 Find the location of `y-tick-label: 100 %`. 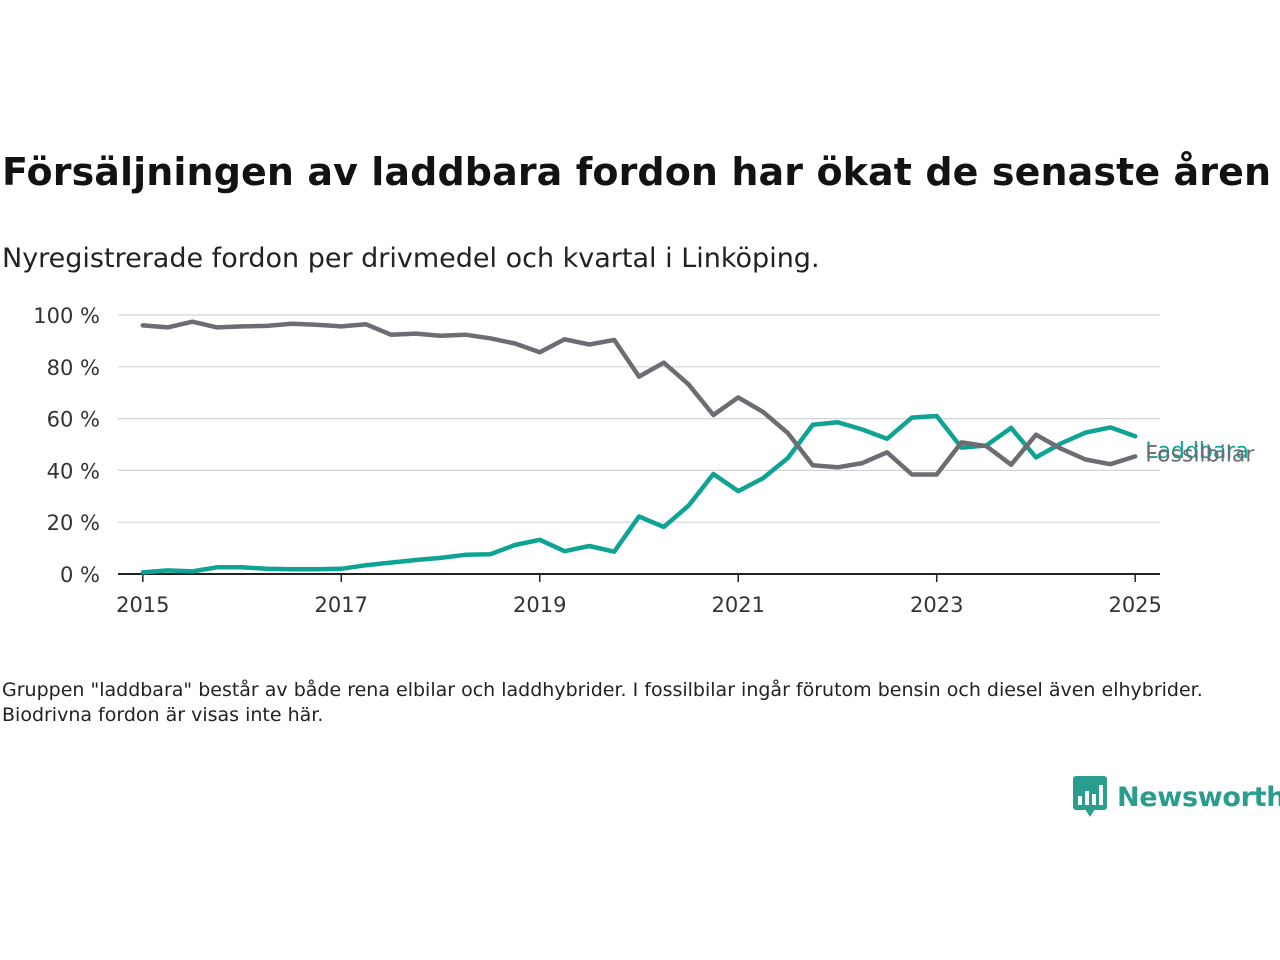

y-tick-label: 100 % is located at coordinates (66, 316).